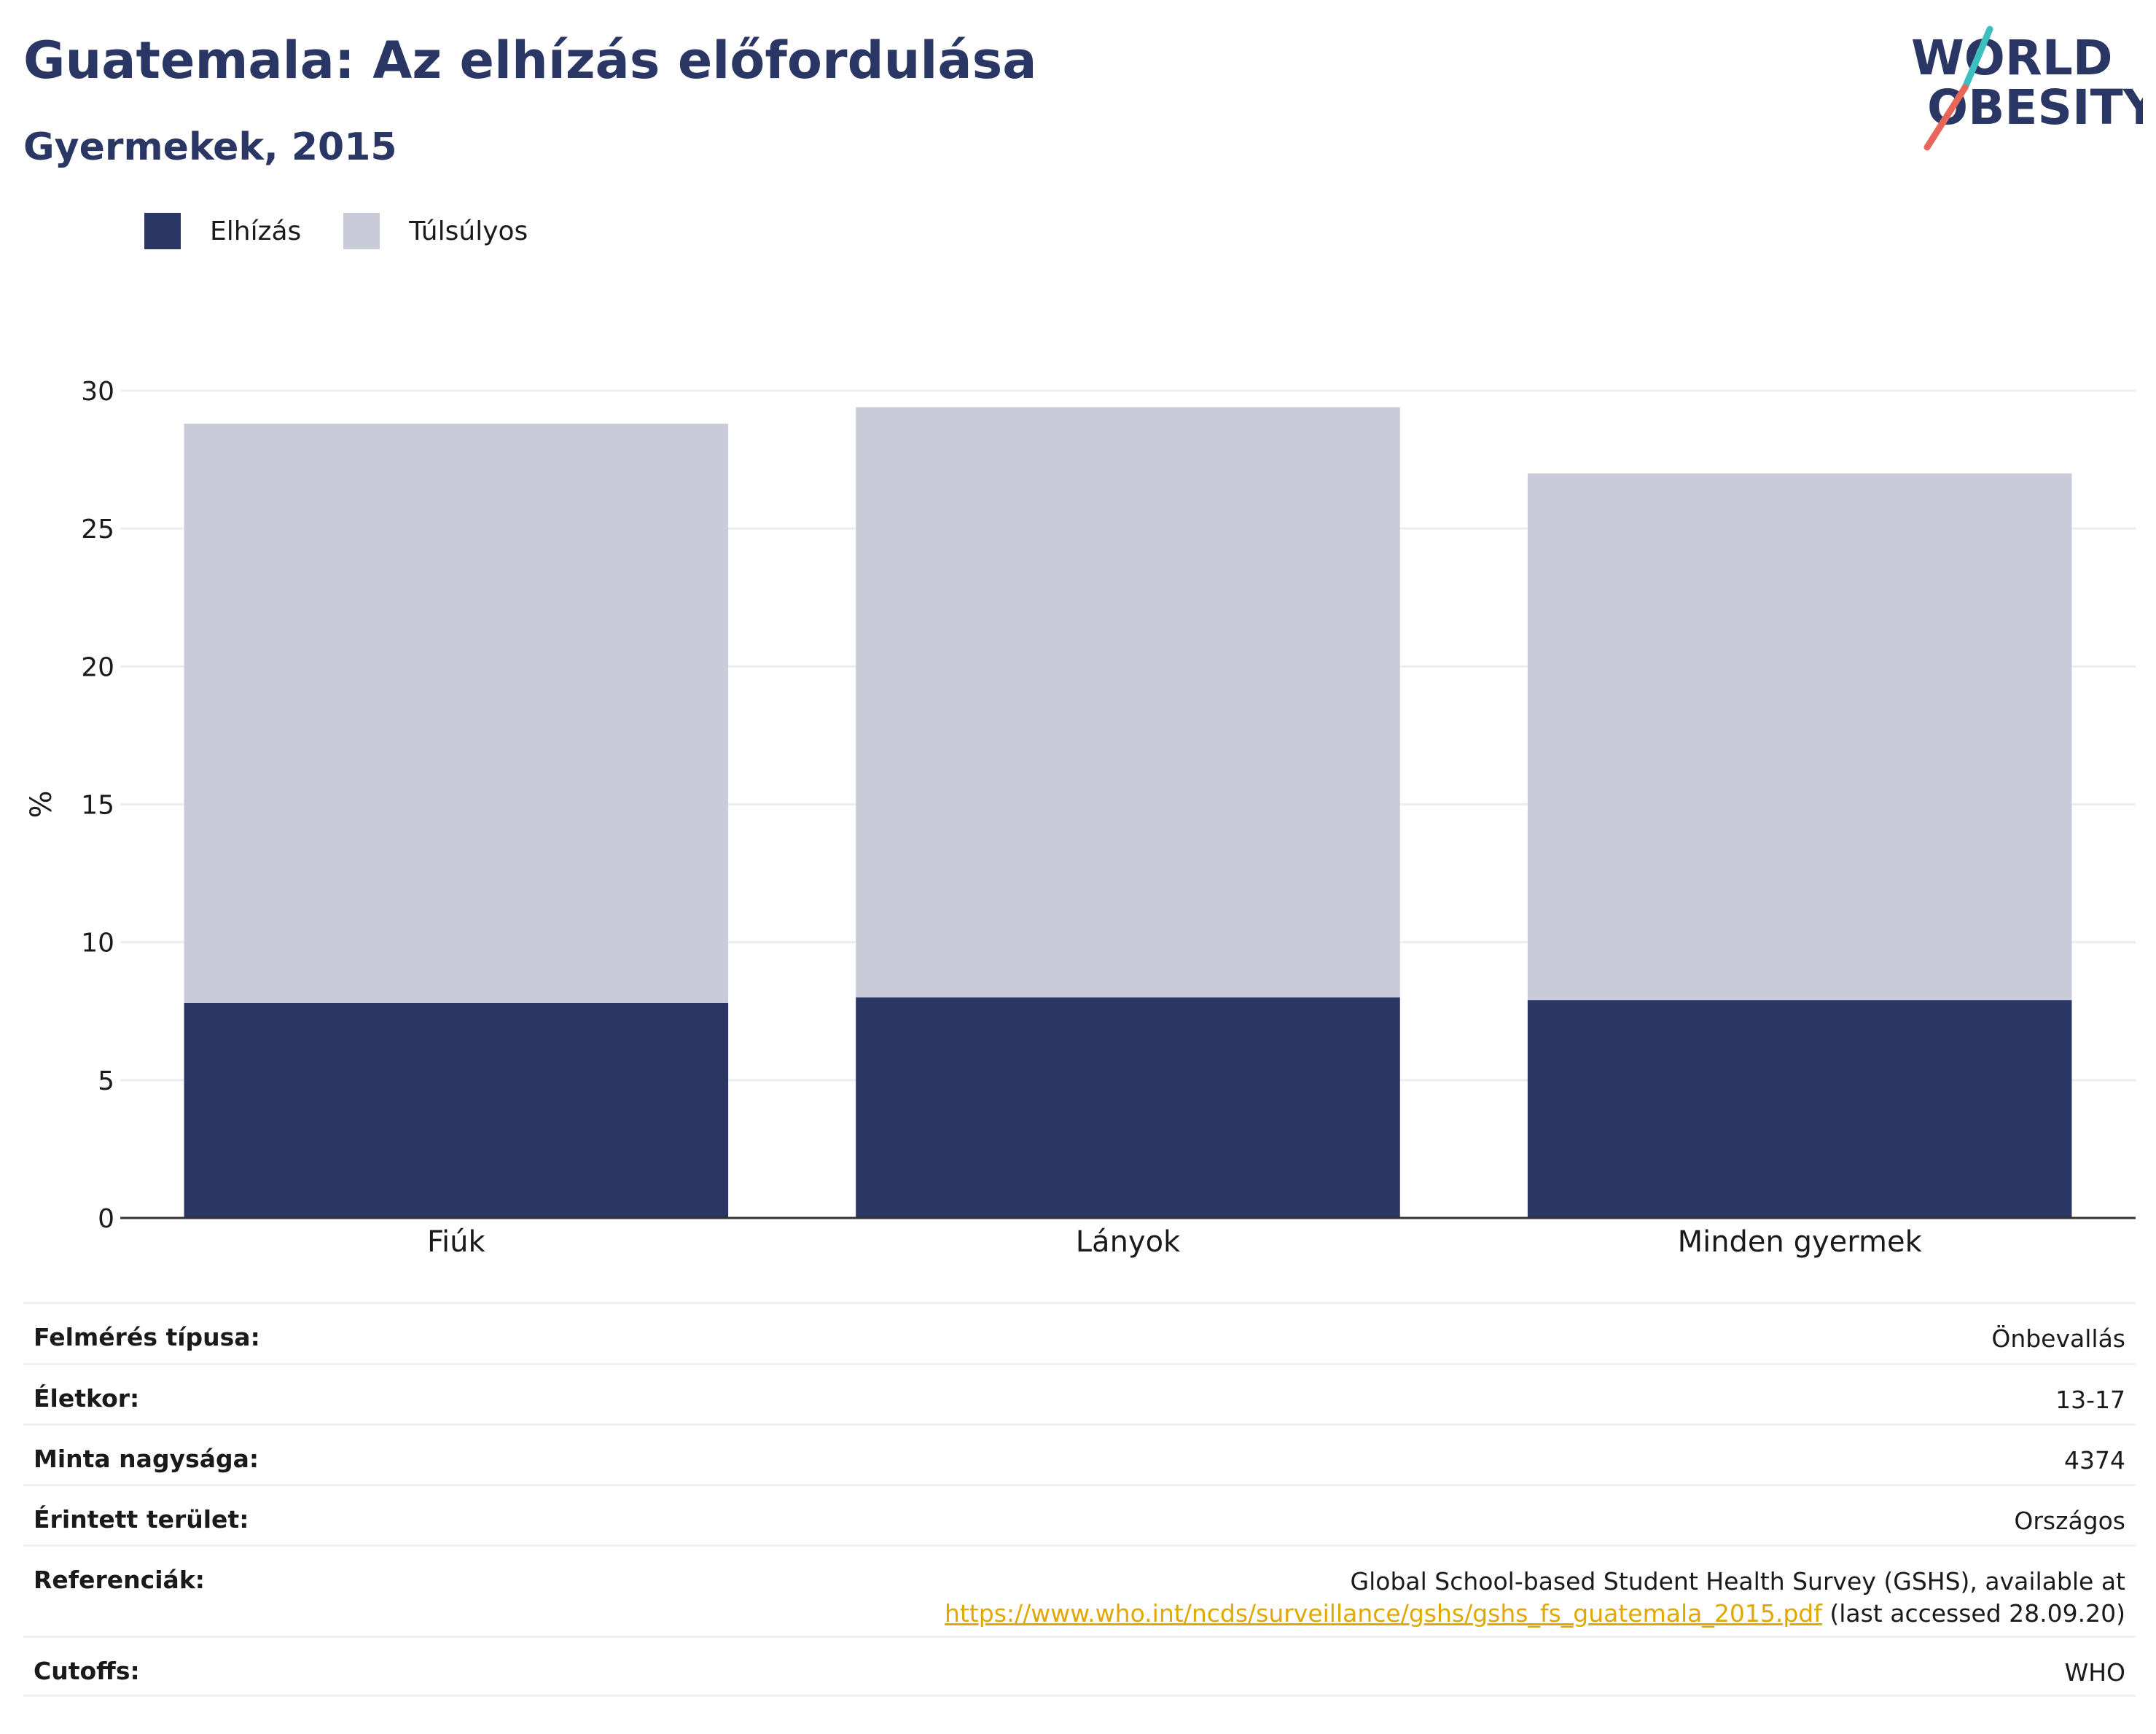  What do you see at coordinates (1079, 1514) in the screenshot?
I see `meta-row-area: Érintett terület: Országos` at bounding box center [1079, 1514].